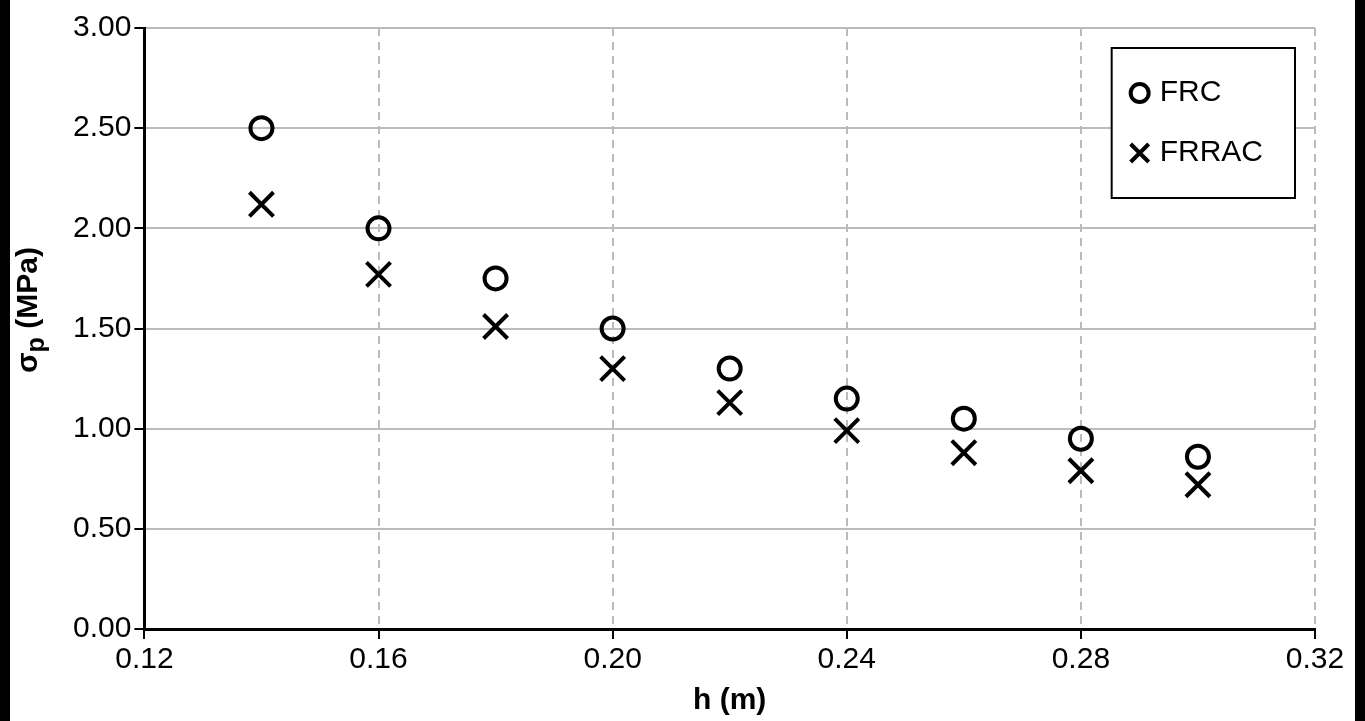  I want to click on y-tick-label: 0.00, so click(102, 627).